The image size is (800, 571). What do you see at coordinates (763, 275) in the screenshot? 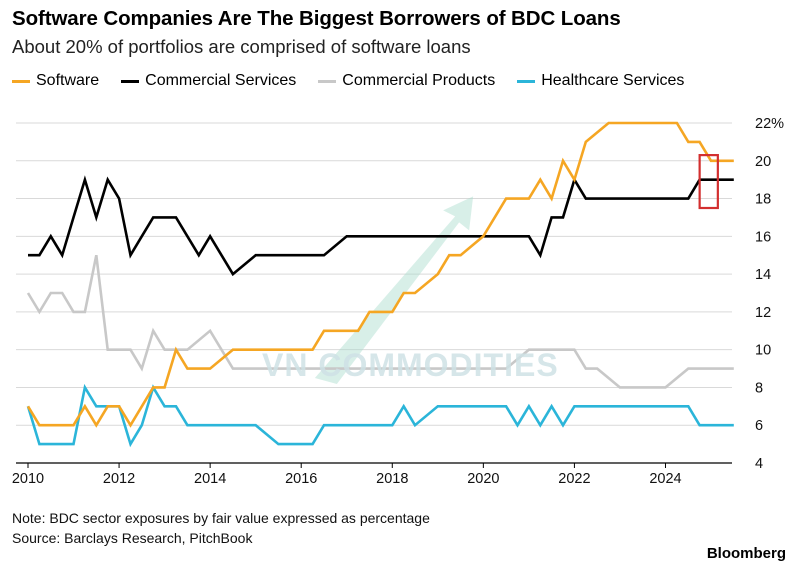
I see `y-tick-label: 14` at bounding box center [763, 275].